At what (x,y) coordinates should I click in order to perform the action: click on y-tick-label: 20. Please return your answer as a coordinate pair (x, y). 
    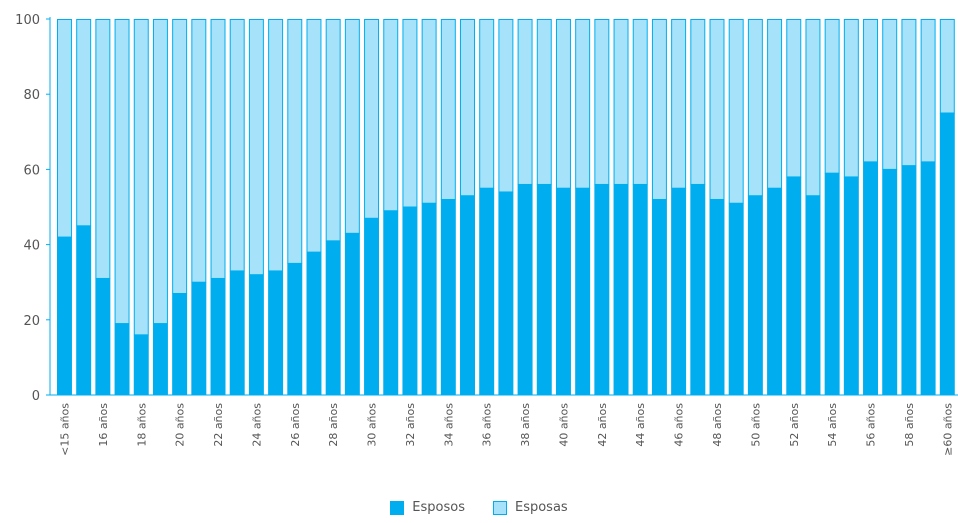
    Looking at the image, I should click on (31, 321).